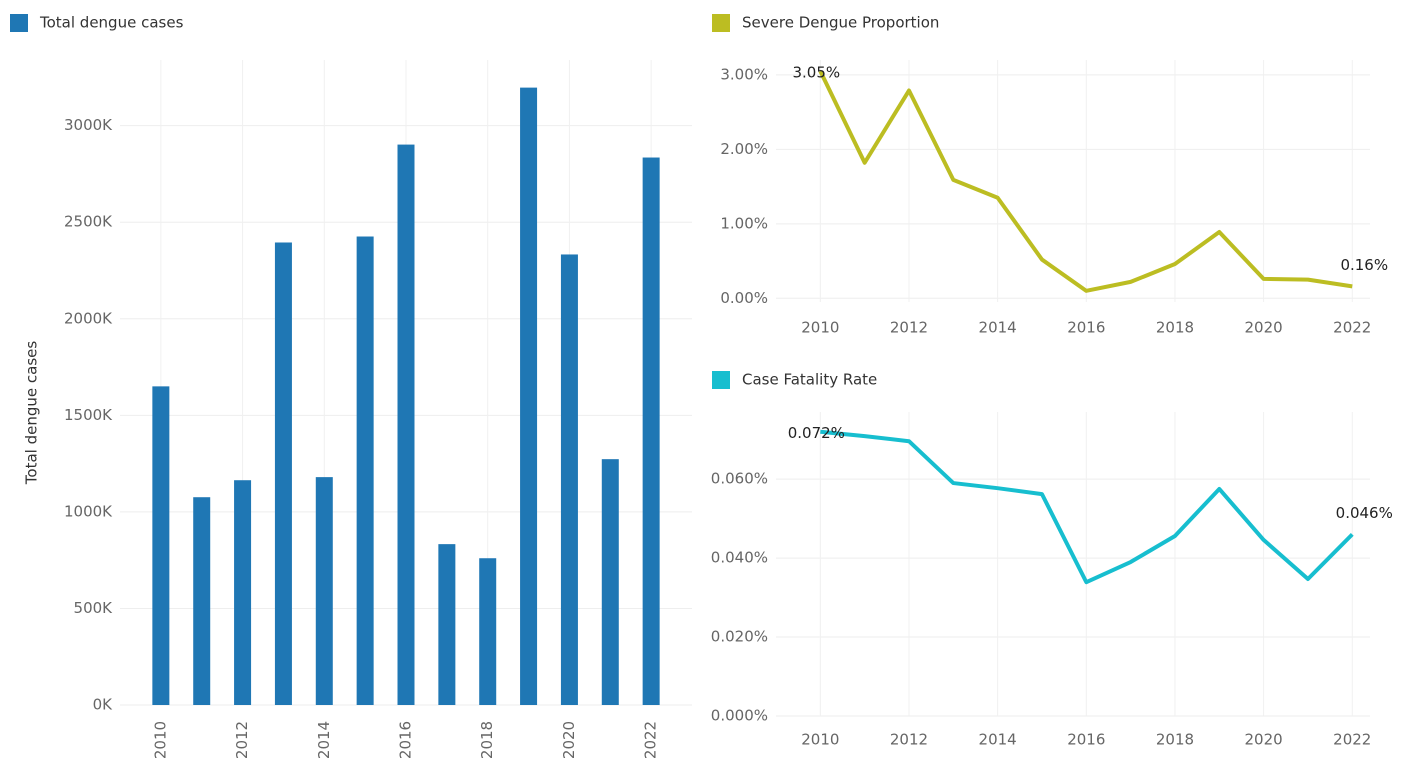 The image size is (1413, 765). What do you see at coordinates (739, 637) in the screenshot?
I see `y-tick-label: 0.020%` at bounding box center [739, 637].